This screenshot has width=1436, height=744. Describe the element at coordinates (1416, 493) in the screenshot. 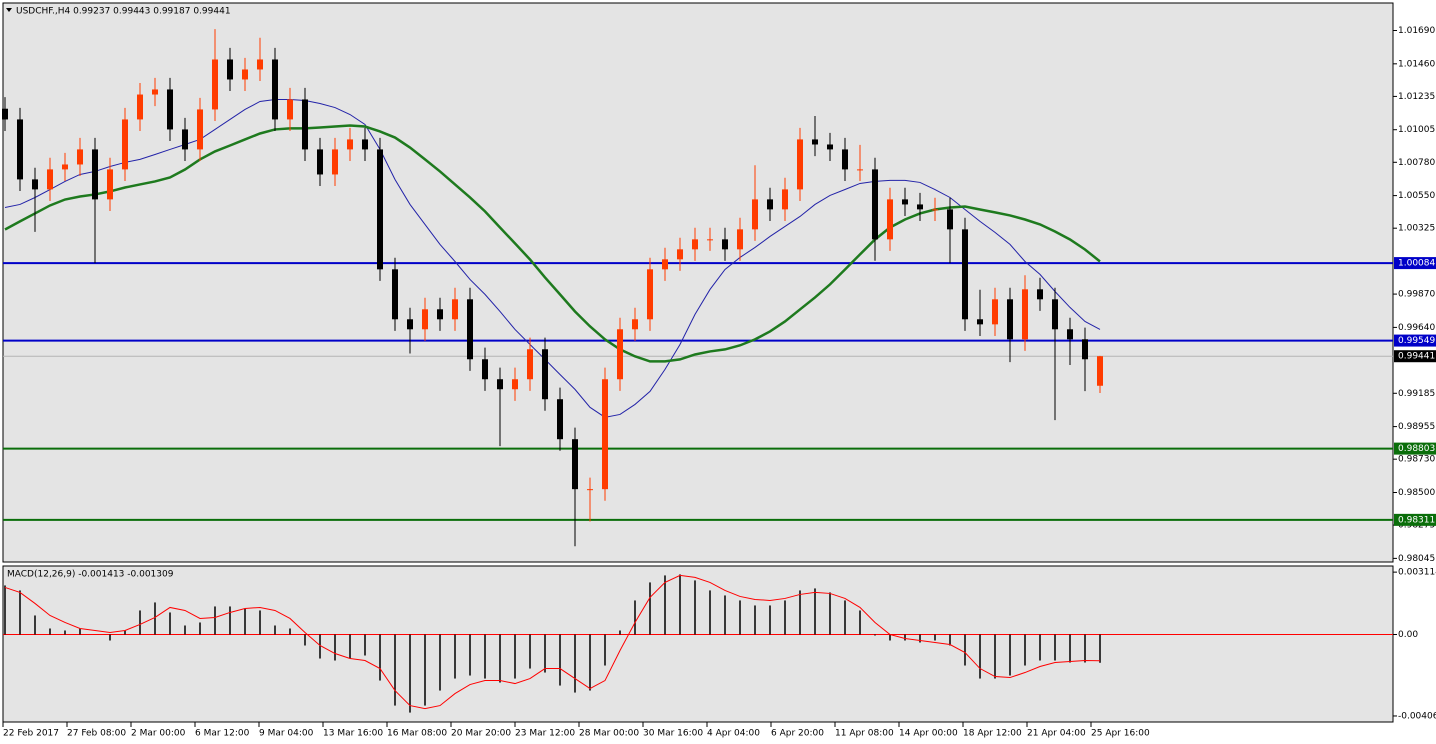

I see `y-tick-label: 0.98500` at that location.